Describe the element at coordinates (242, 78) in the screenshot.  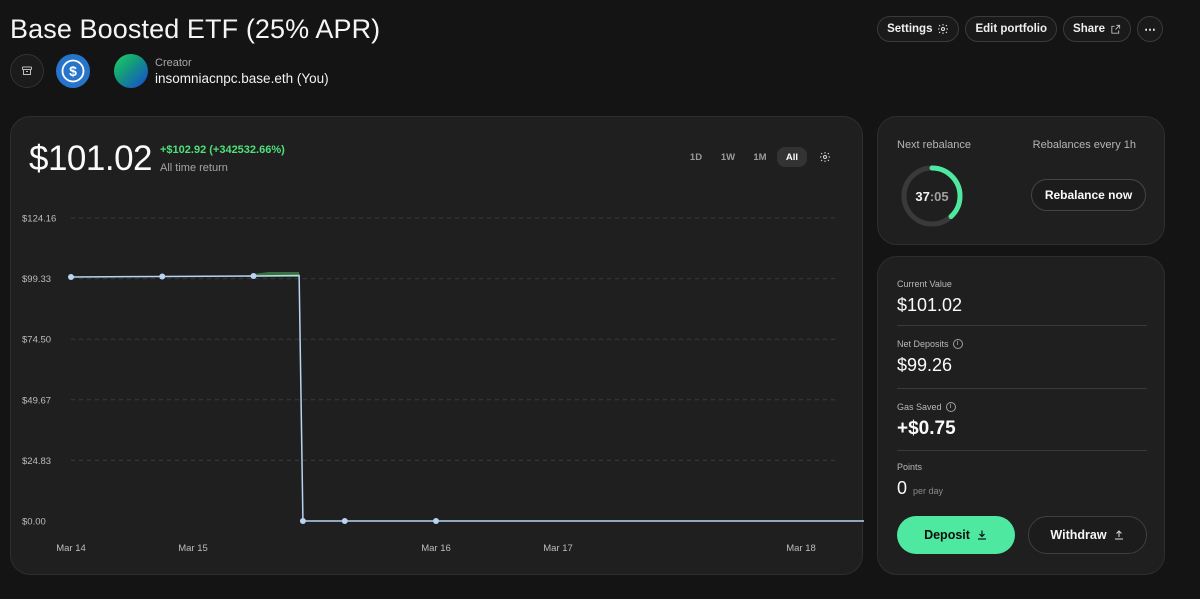
I see `creator-name: insomniacnpc.base.eth (You)` at that location.